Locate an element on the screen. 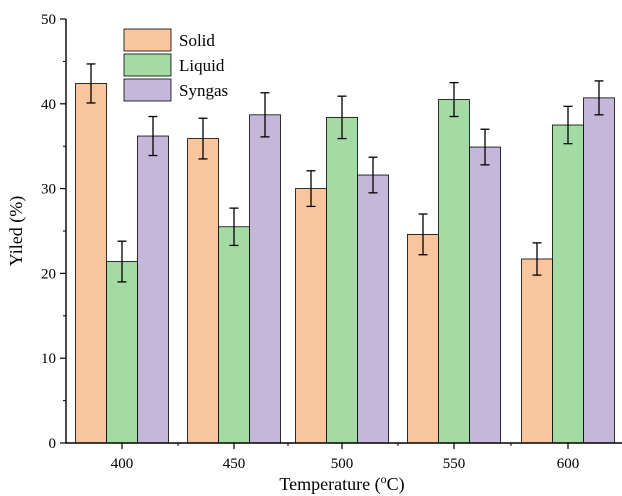  x-tick-label: 450 is located at coordinates (234, 464).